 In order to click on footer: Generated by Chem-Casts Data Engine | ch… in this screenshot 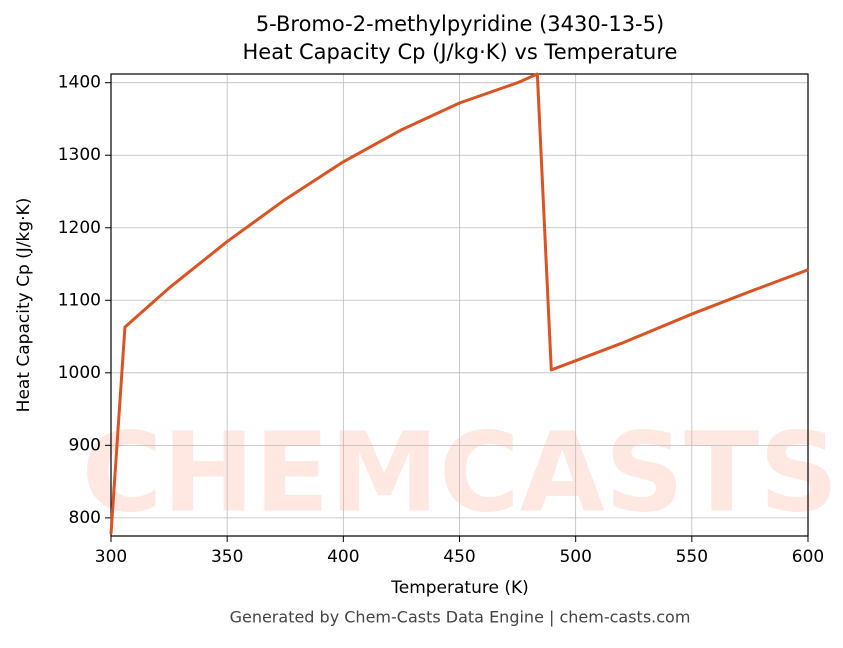, I will do `click(460, 617)`.